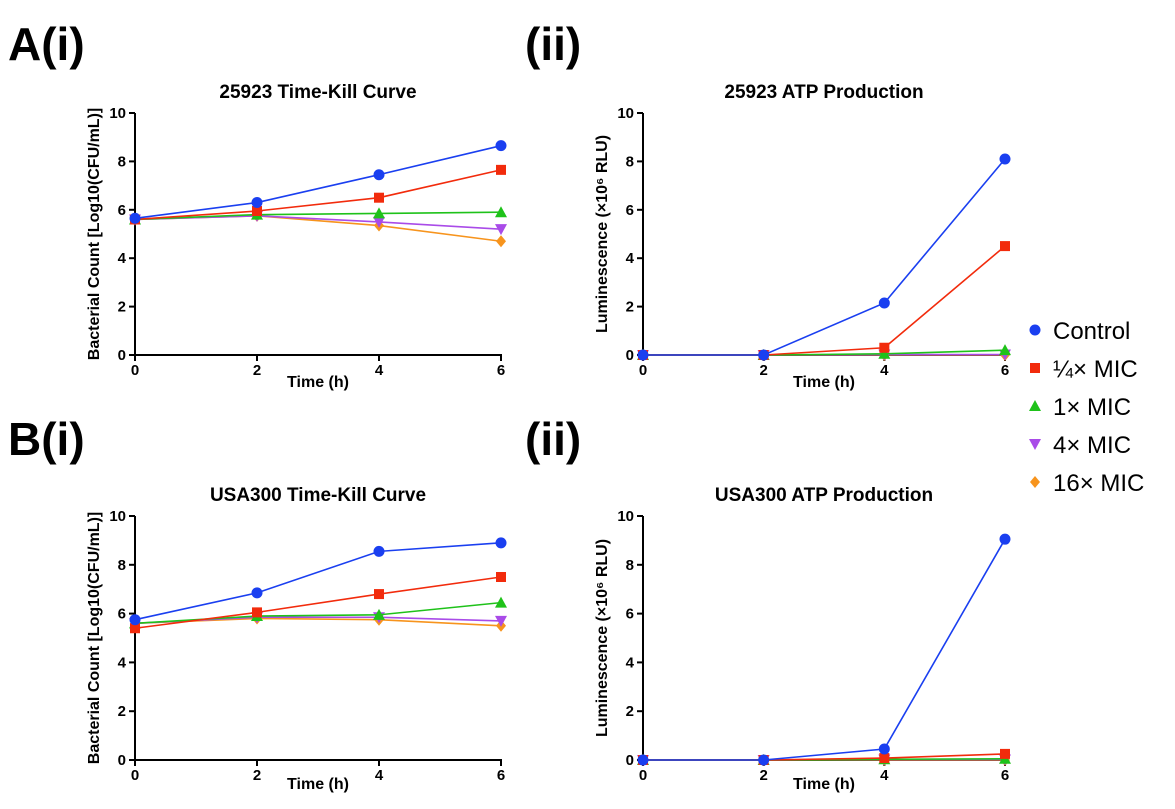  Describe the element at coordinates (94, 234) in the screenshot. I see `y-axis-label: Bacterial Count [Log10(CFU/mL)]` at that location.